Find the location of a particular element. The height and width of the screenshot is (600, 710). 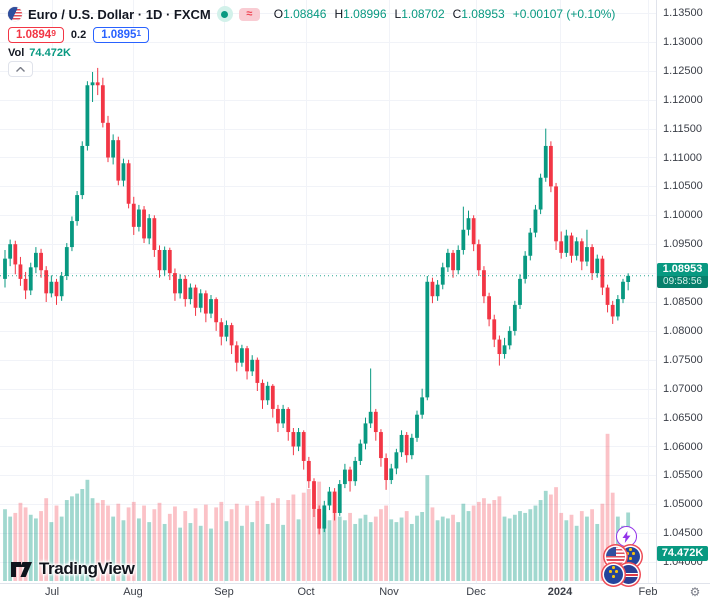

price-tick-label: 1.08000 is located at coordinates (683, 330).